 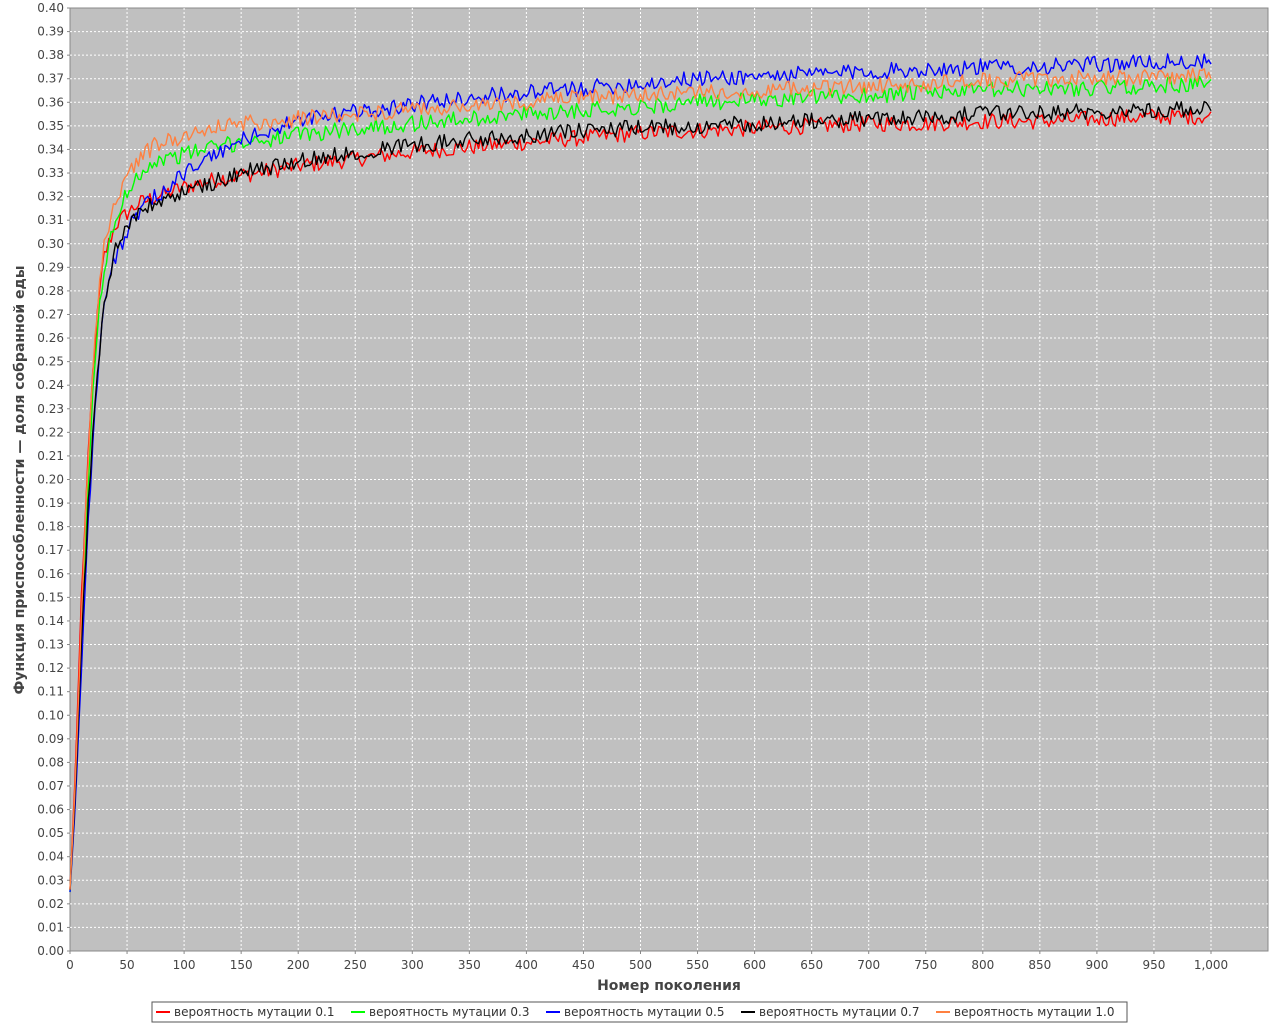 What do you see at coordinates (50, 550) in the screenshot?
I see `y-tick-label: 0.17` at bounding box center [50, 550].